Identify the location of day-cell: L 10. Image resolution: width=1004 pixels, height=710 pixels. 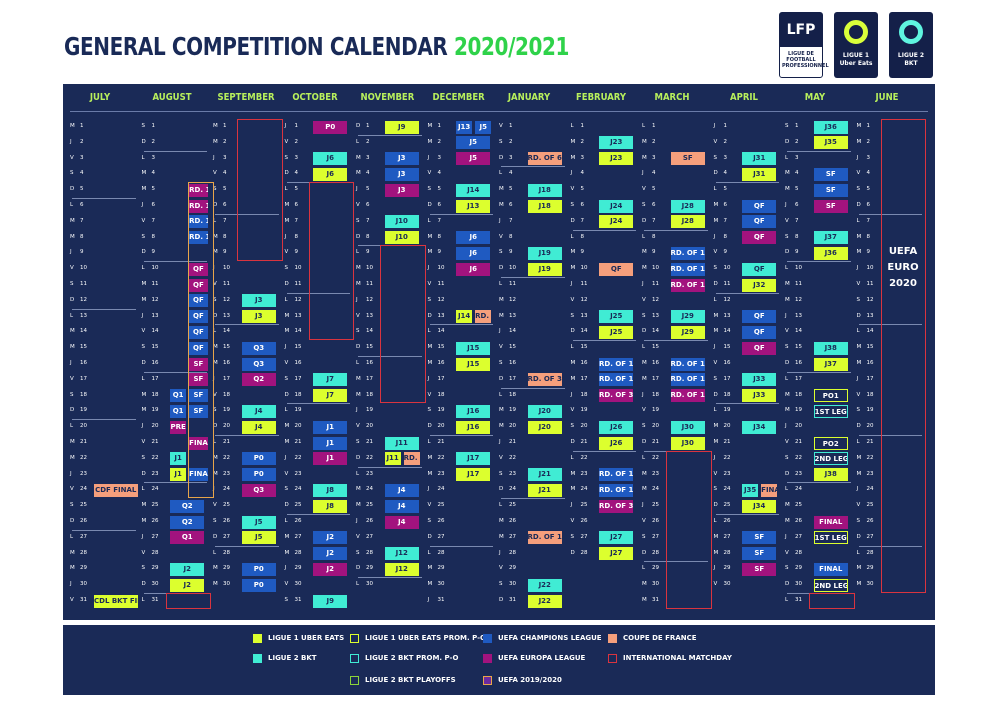
(819, 269).